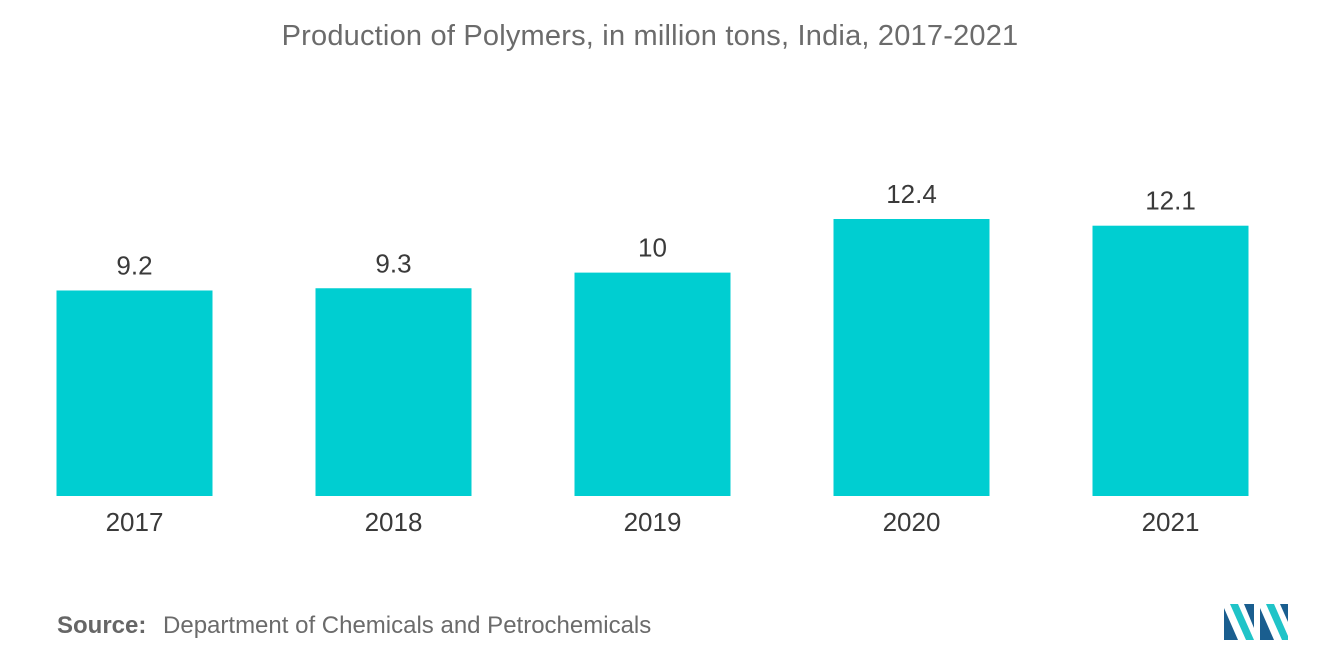 This screenshot has width=1320, height=665. What do you see at coordinates (652, 384) in the screenshot?
I see `bar-2019` at bounding box center [652, 384].